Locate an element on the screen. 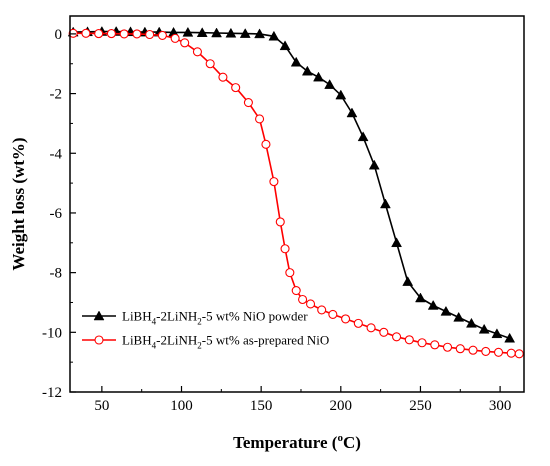 The height and width of the screenshot is (466, 550). x-tick-label: 250 is located at coordinates (420, 406).